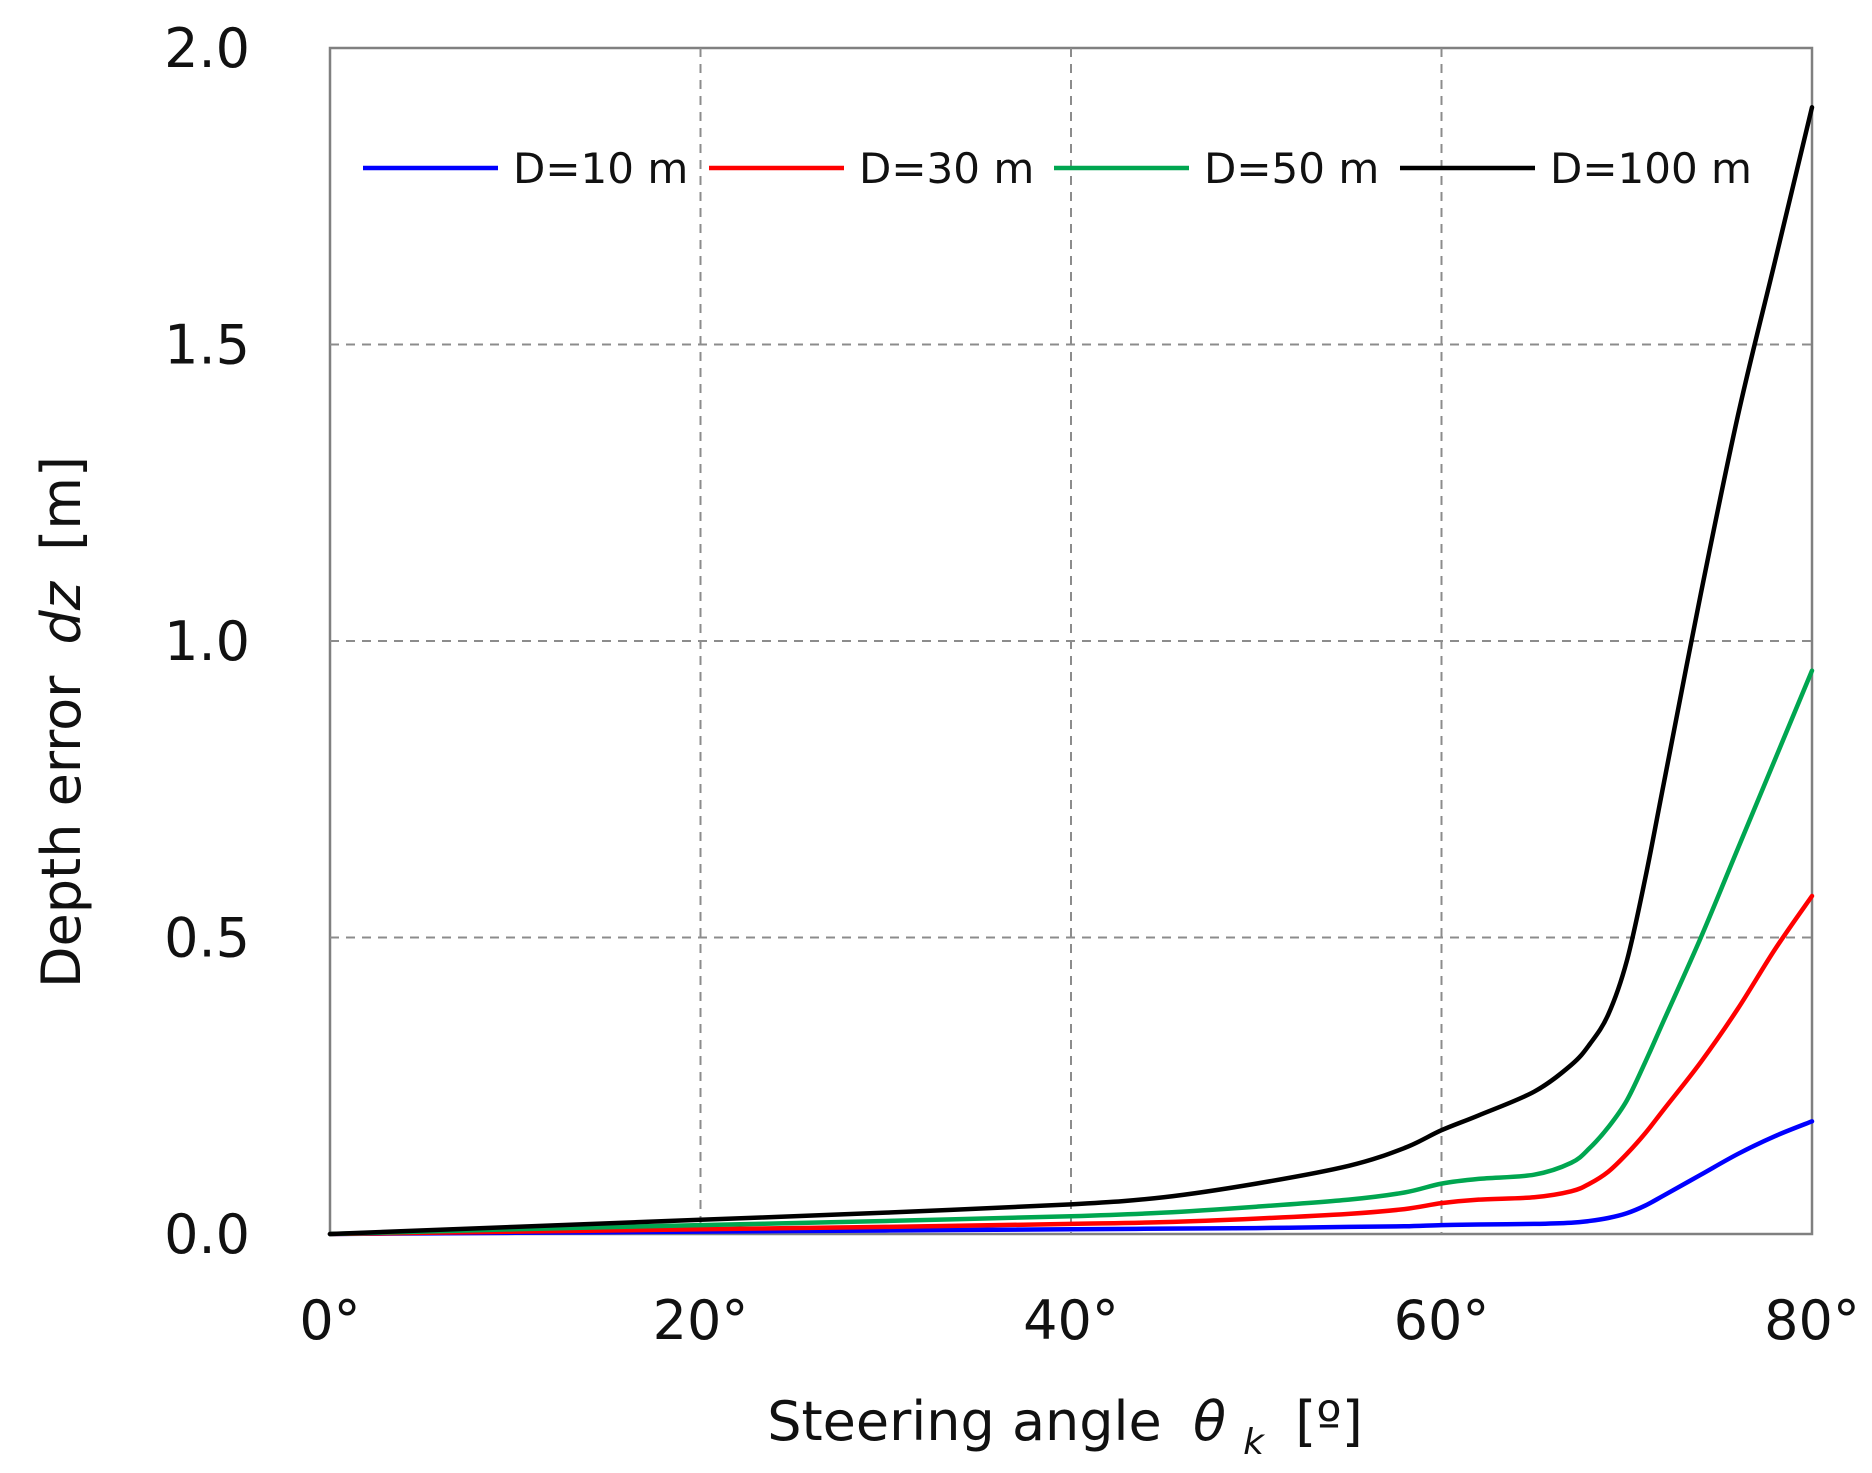  I want to click on y-axis-symbol: dz, so click(61, 612).